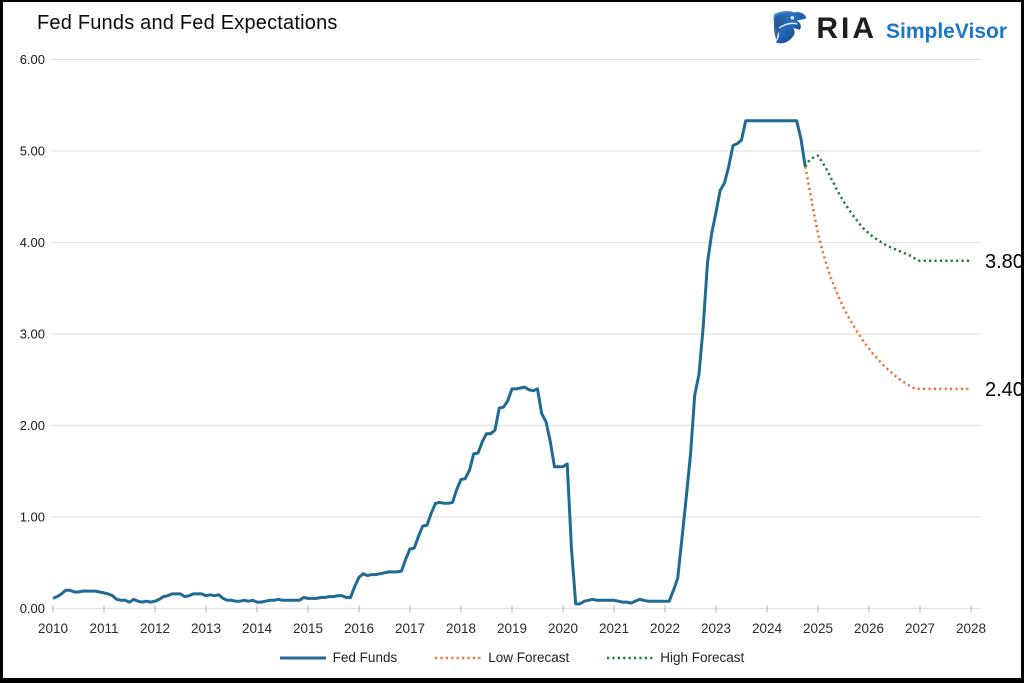 This screenshot has height=683, width=1024. I want to click on legend-item-high-forecast: High Forecast, so click(675, 657).